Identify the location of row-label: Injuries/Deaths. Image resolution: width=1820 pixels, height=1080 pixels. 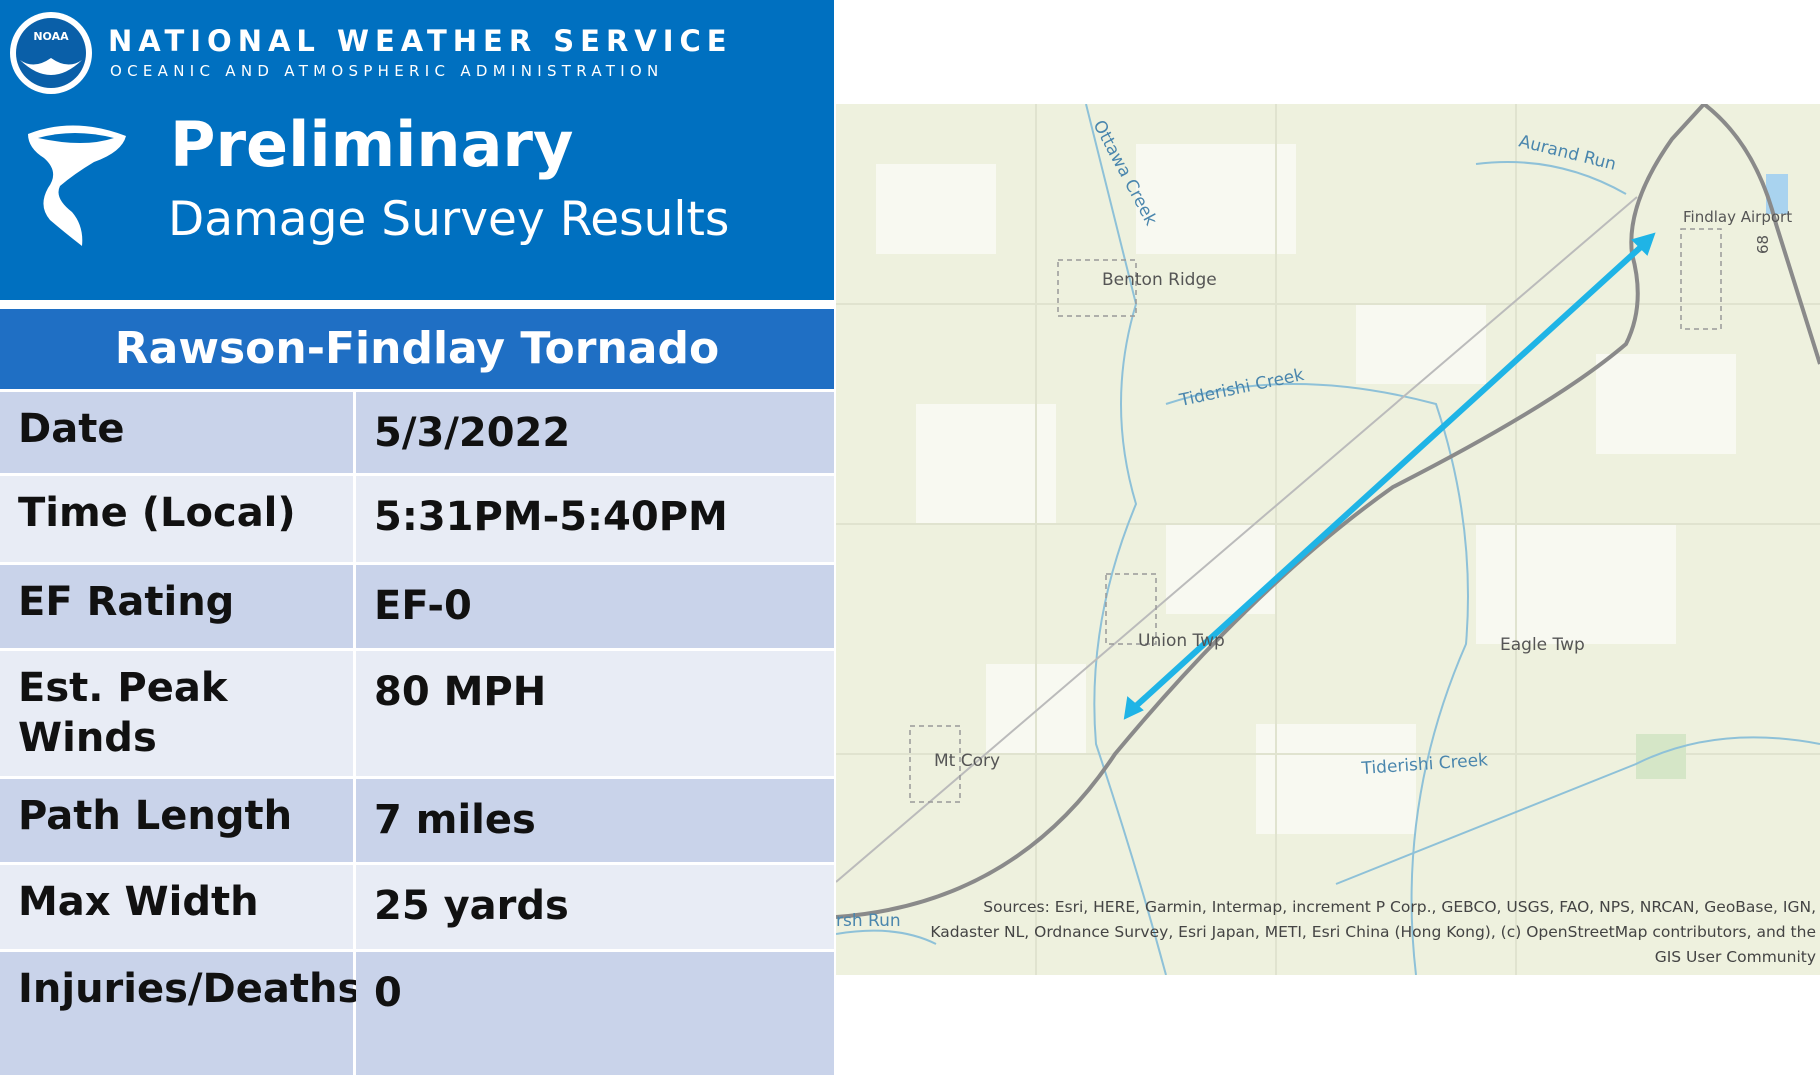
(180, 1015).